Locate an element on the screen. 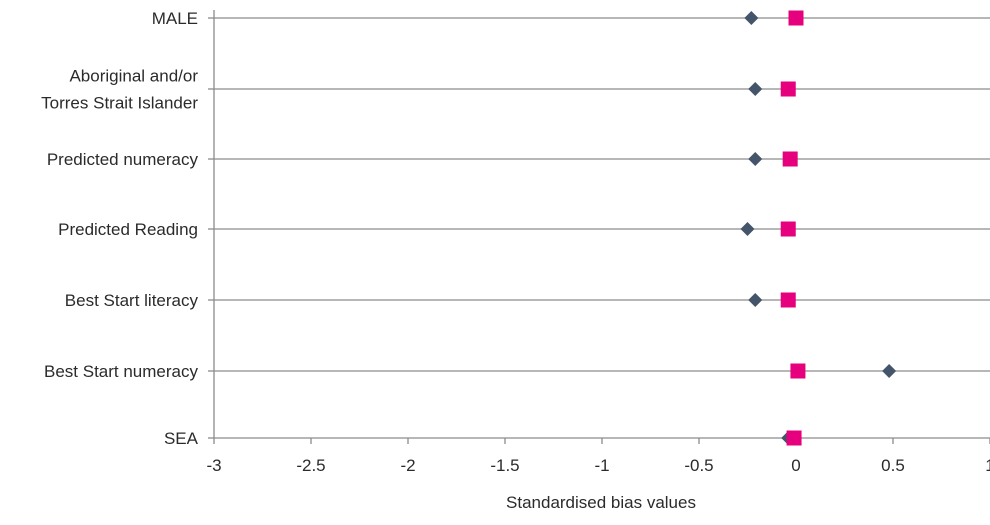 The image size is (990, 525). x-tick-label: -1 is located at coordinates (601, 465).